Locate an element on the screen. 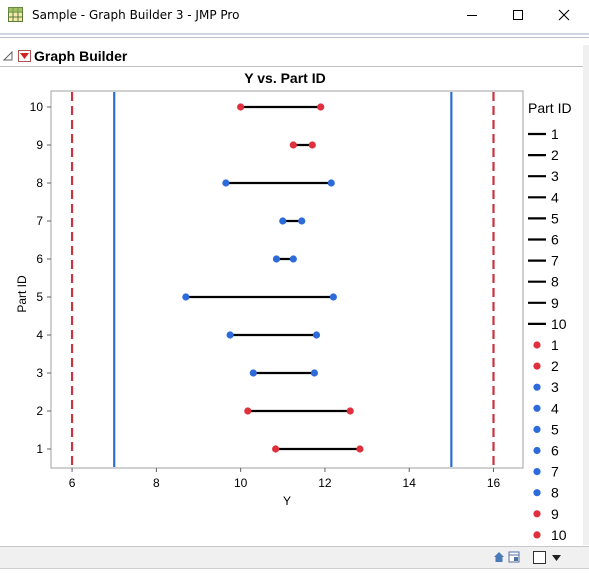 This screenshot has width=589, height=575. y-axis: 1 2 3 4 5 6 7 8 9 10 is located at coordinates (40, 278).